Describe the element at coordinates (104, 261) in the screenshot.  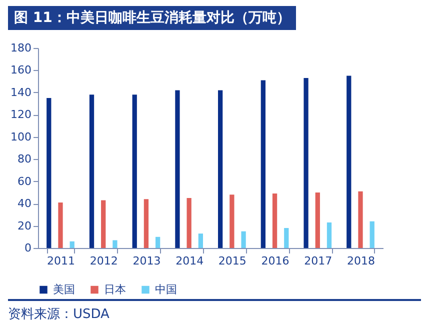
I see `x-tick-label: 2012` at that location.